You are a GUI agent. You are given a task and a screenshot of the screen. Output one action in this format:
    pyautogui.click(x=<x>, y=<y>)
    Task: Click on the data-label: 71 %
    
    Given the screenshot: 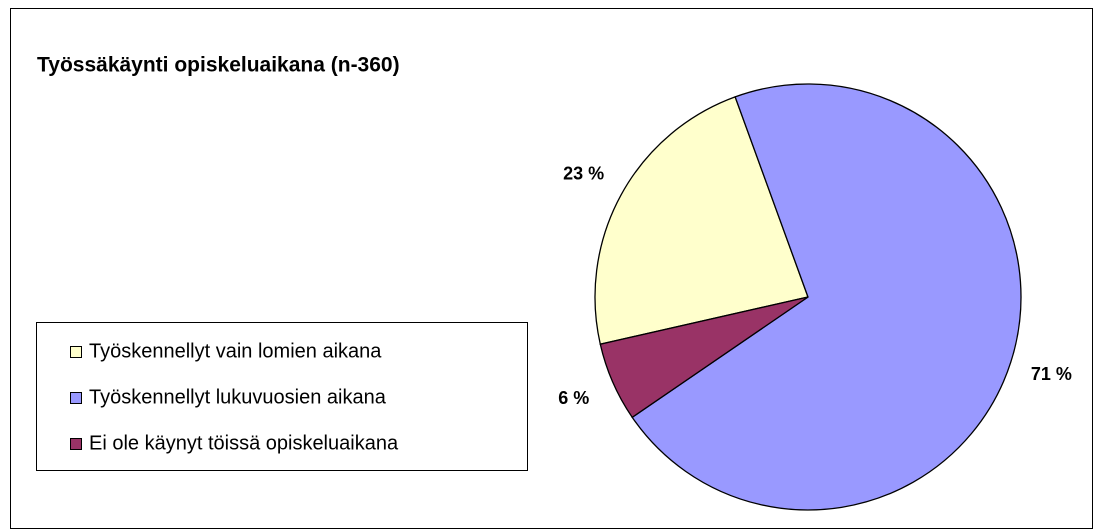 What is the action you would take?
    pyautogui.click(x=1051, y=374)
    